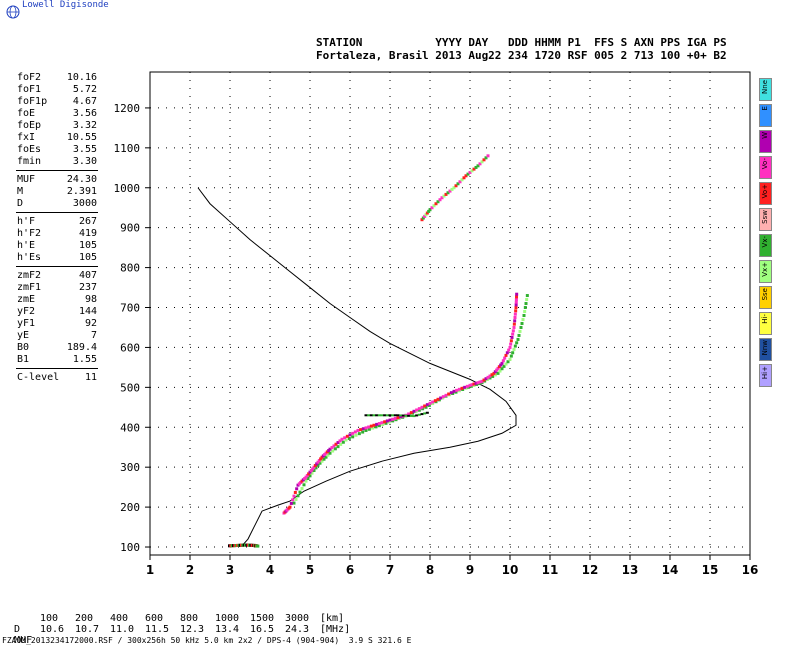 Image resolution: width=800 pixels, height=650 pixels. Describe the element at coordinates (765, 115) in the screenshot. I see `legend-item-e: E` at that location.